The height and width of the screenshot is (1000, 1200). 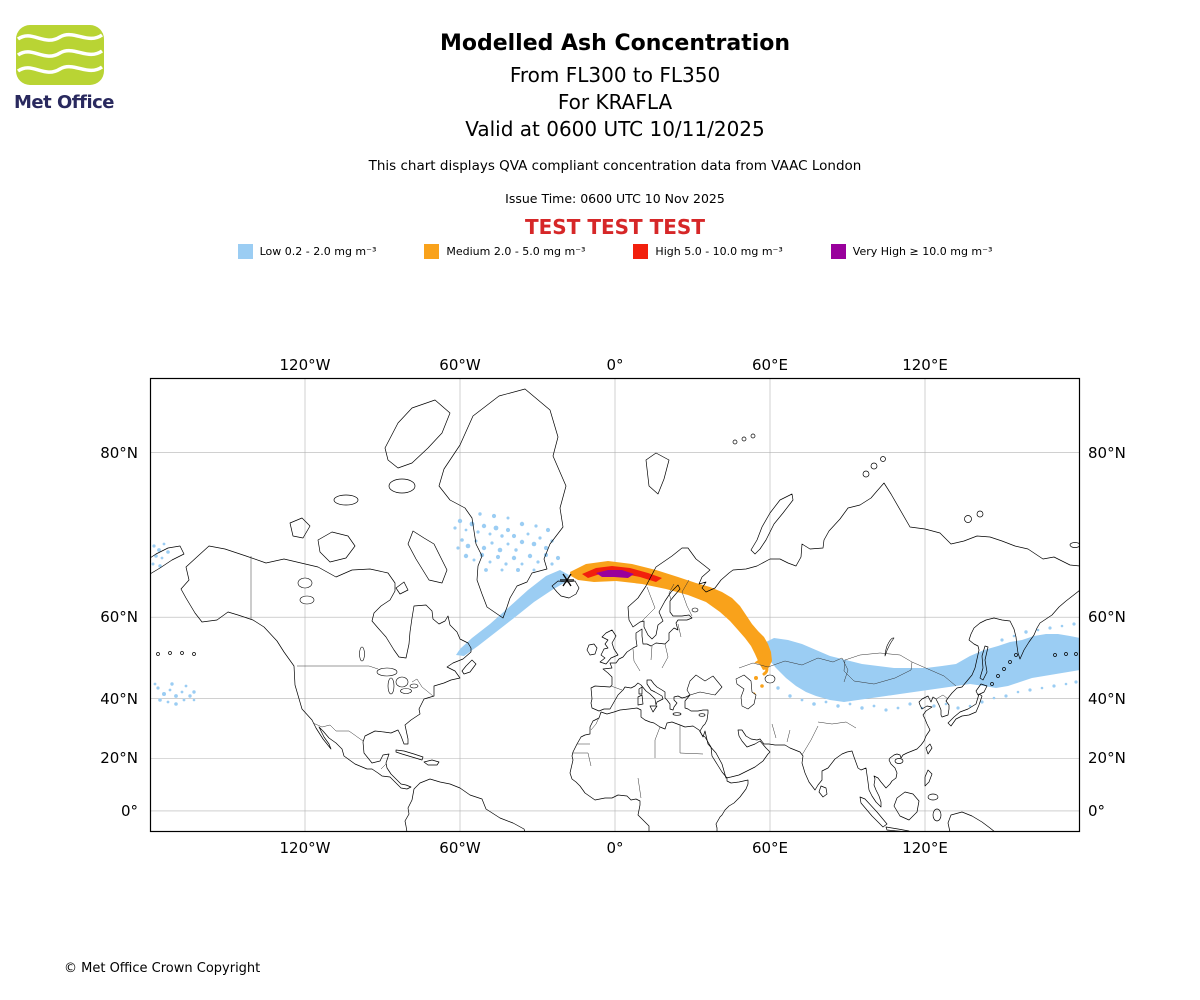 I want to click on inland-waters, so click(x=596, y=643).